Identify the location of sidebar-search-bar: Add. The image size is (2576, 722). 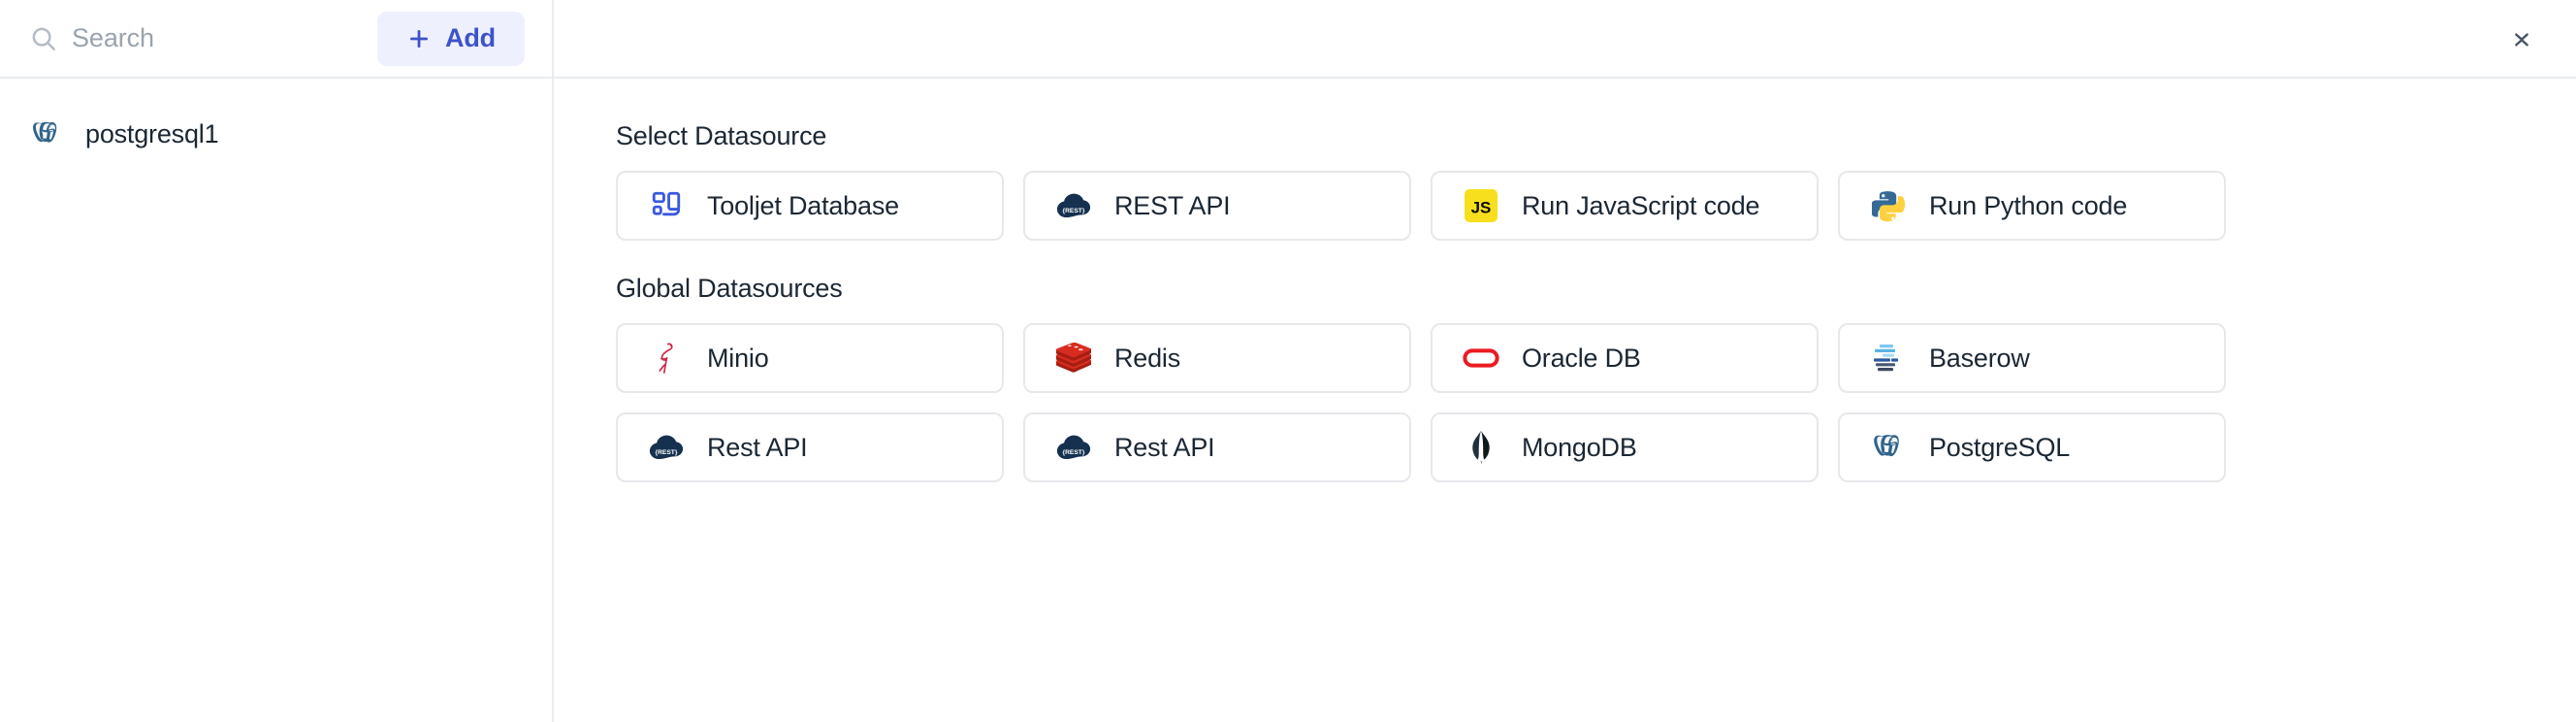
(276, 39).